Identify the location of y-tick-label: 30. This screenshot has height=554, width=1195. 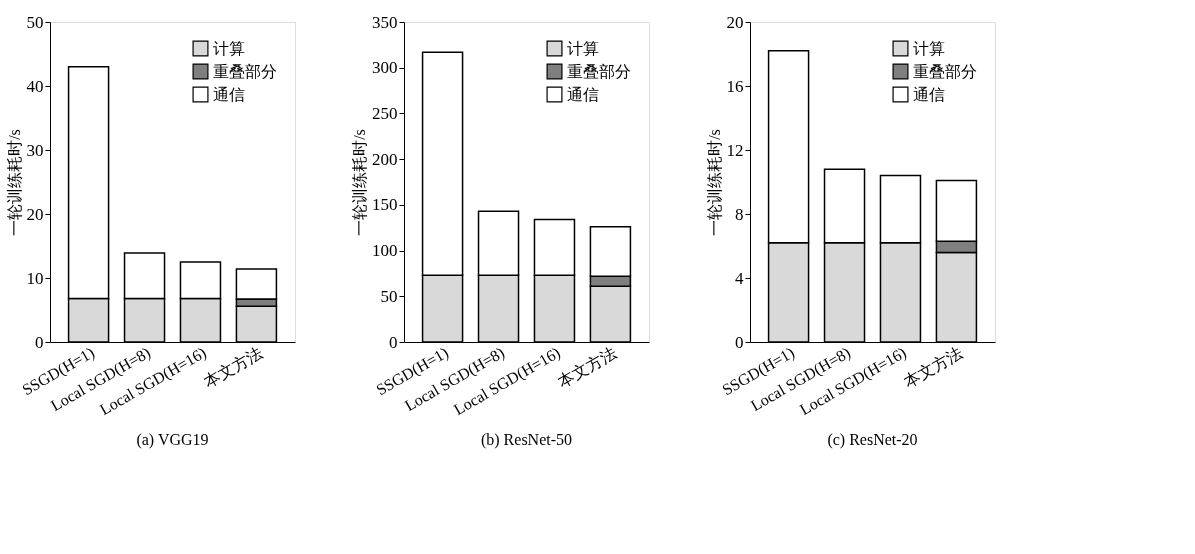
(35, 150).